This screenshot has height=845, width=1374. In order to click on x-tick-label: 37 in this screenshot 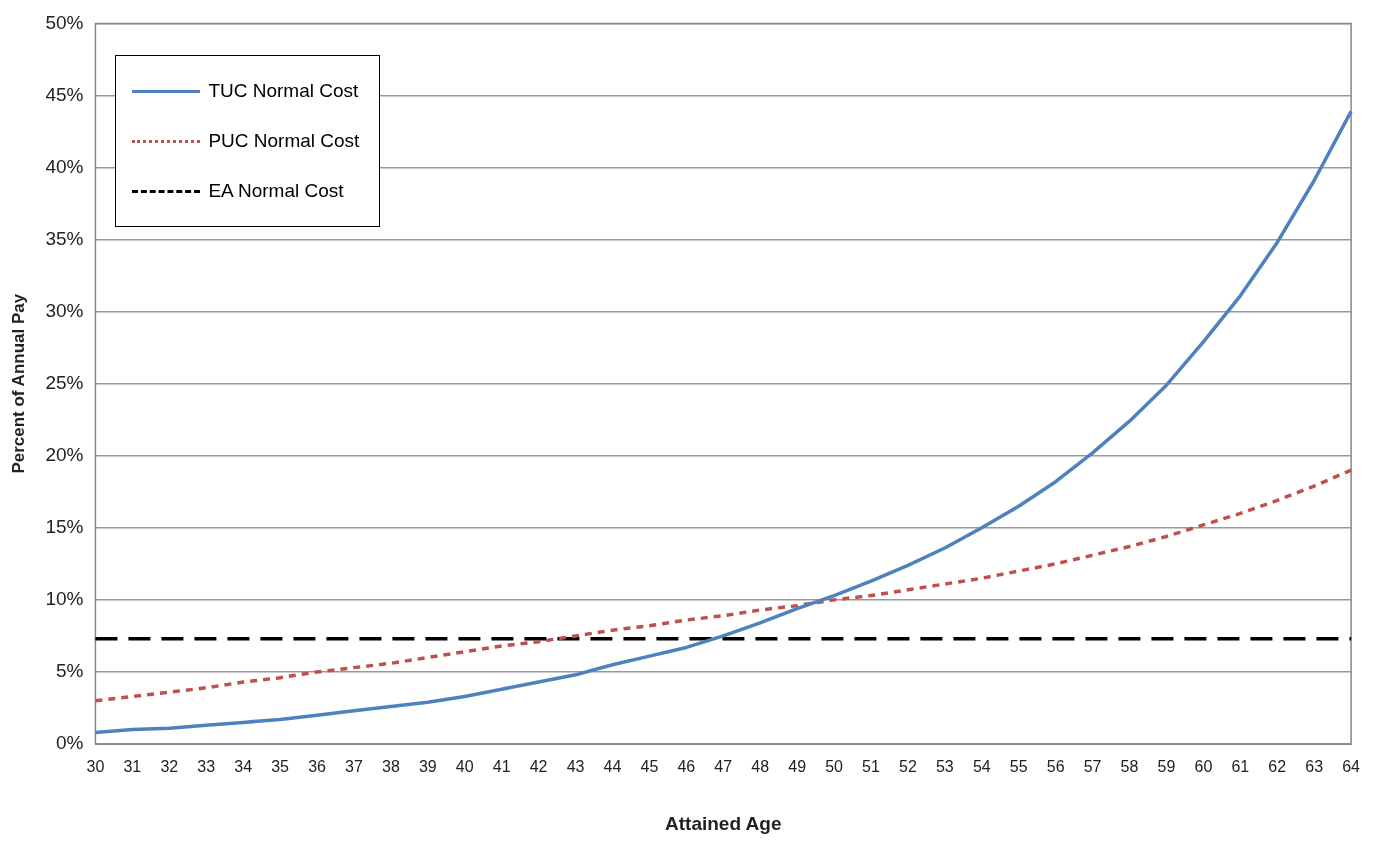, I will do `click(354, 767)`.